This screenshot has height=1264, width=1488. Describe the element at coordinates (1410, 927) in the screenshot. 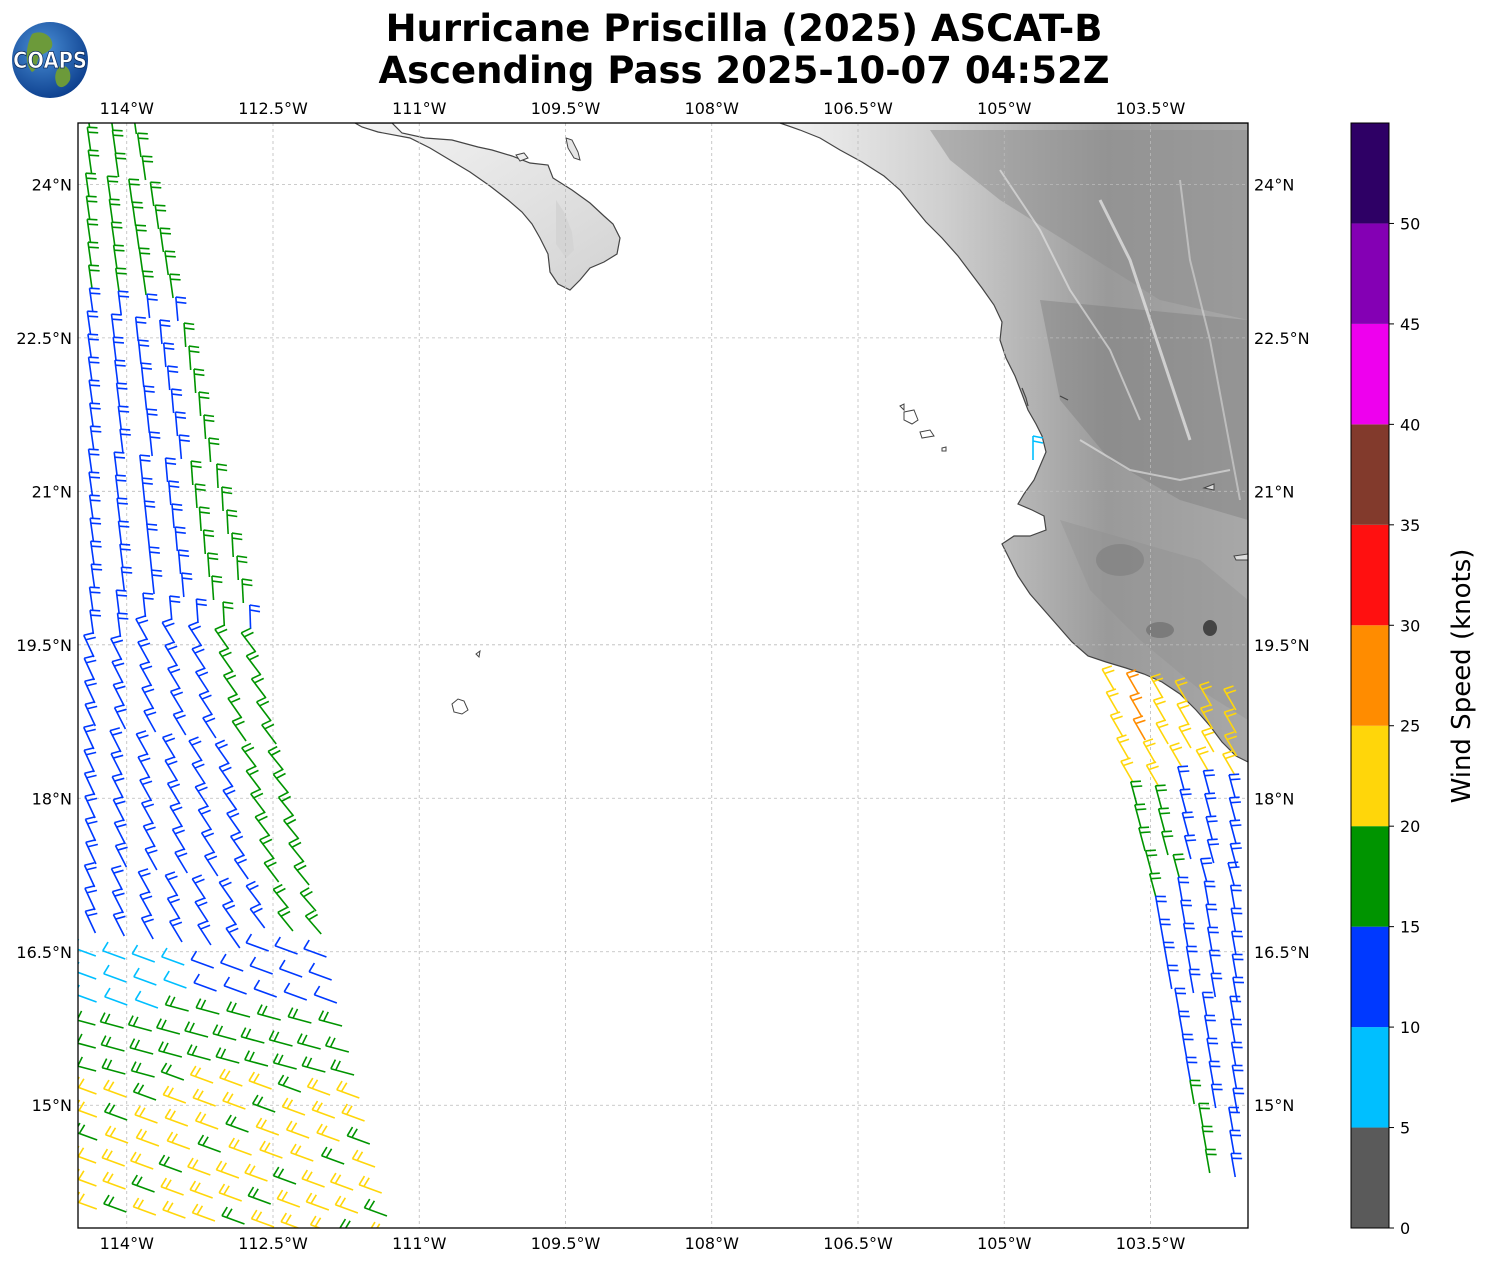

I see `colorbar-tick-label: 15` at that location.